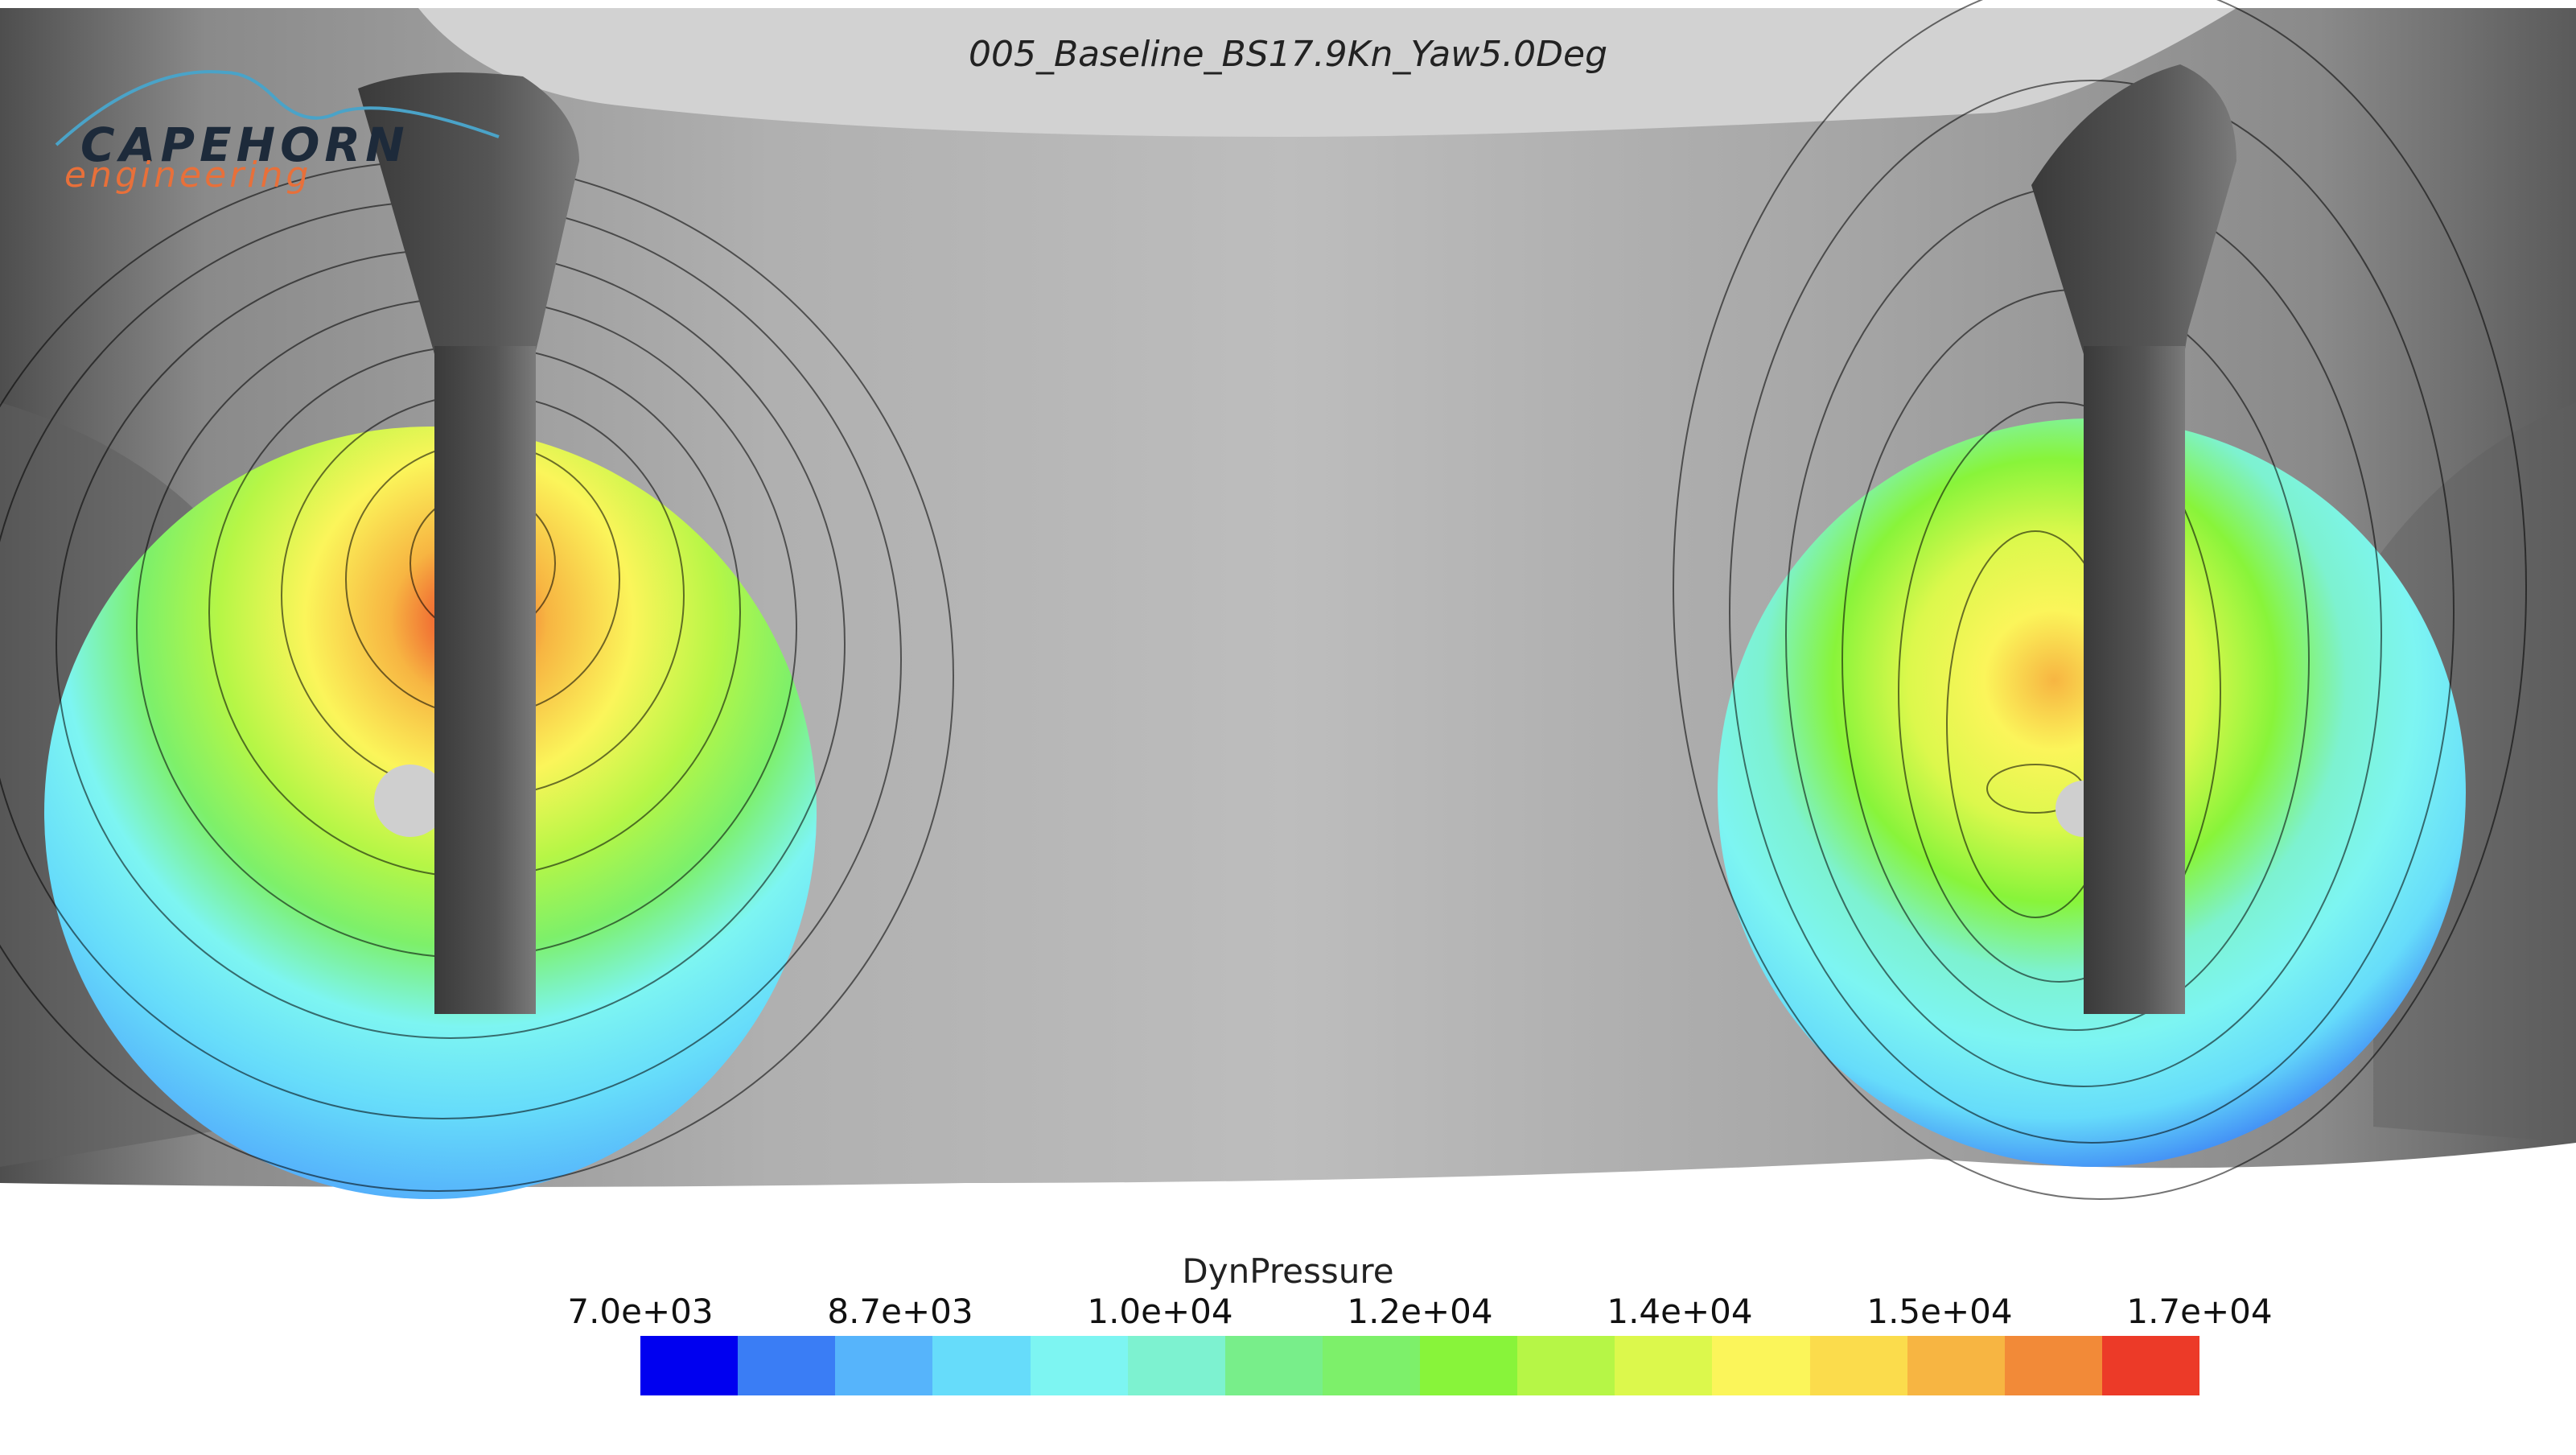 The image size is (2576, 1455). What do you see at coordinates (640, 1311) in the screenshot?
I see `legend-tick: 7.0e+03` at bounding box center [640, 1311].